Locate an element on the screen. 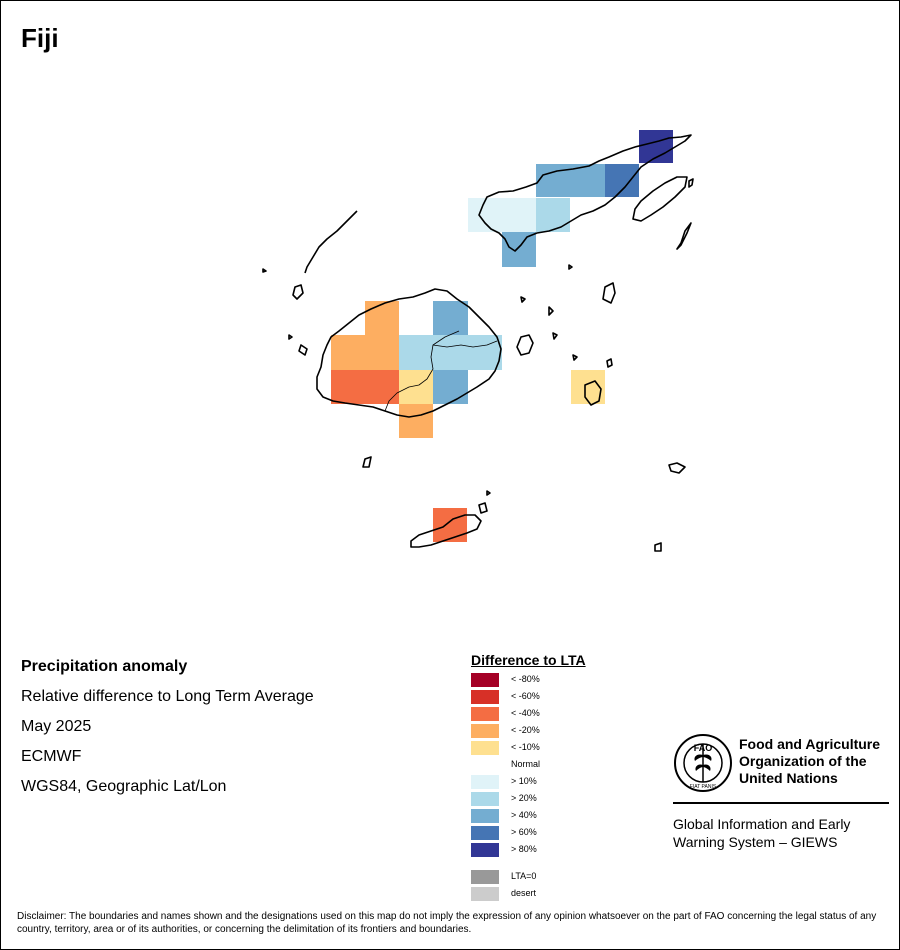 This screenshot has height=950, width=900. legend-label: < -80% is located at coordinates (525, 679).